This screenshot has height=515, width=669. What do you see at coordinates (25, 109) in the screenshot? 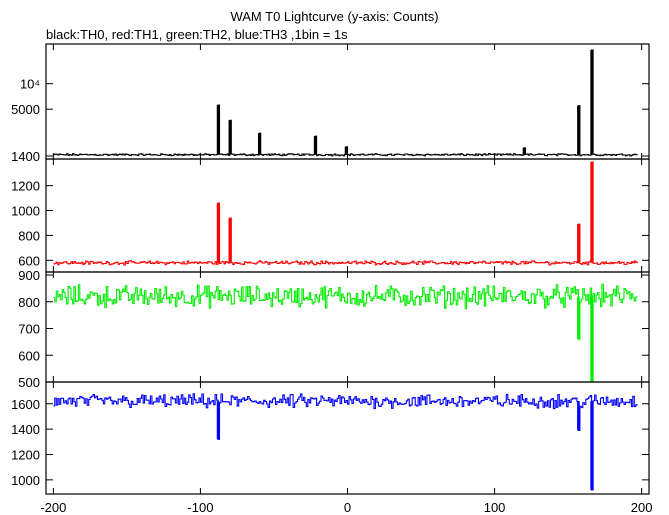
I see `y-tick-label-th0-1: 5000` at bounding box center [25, 109].